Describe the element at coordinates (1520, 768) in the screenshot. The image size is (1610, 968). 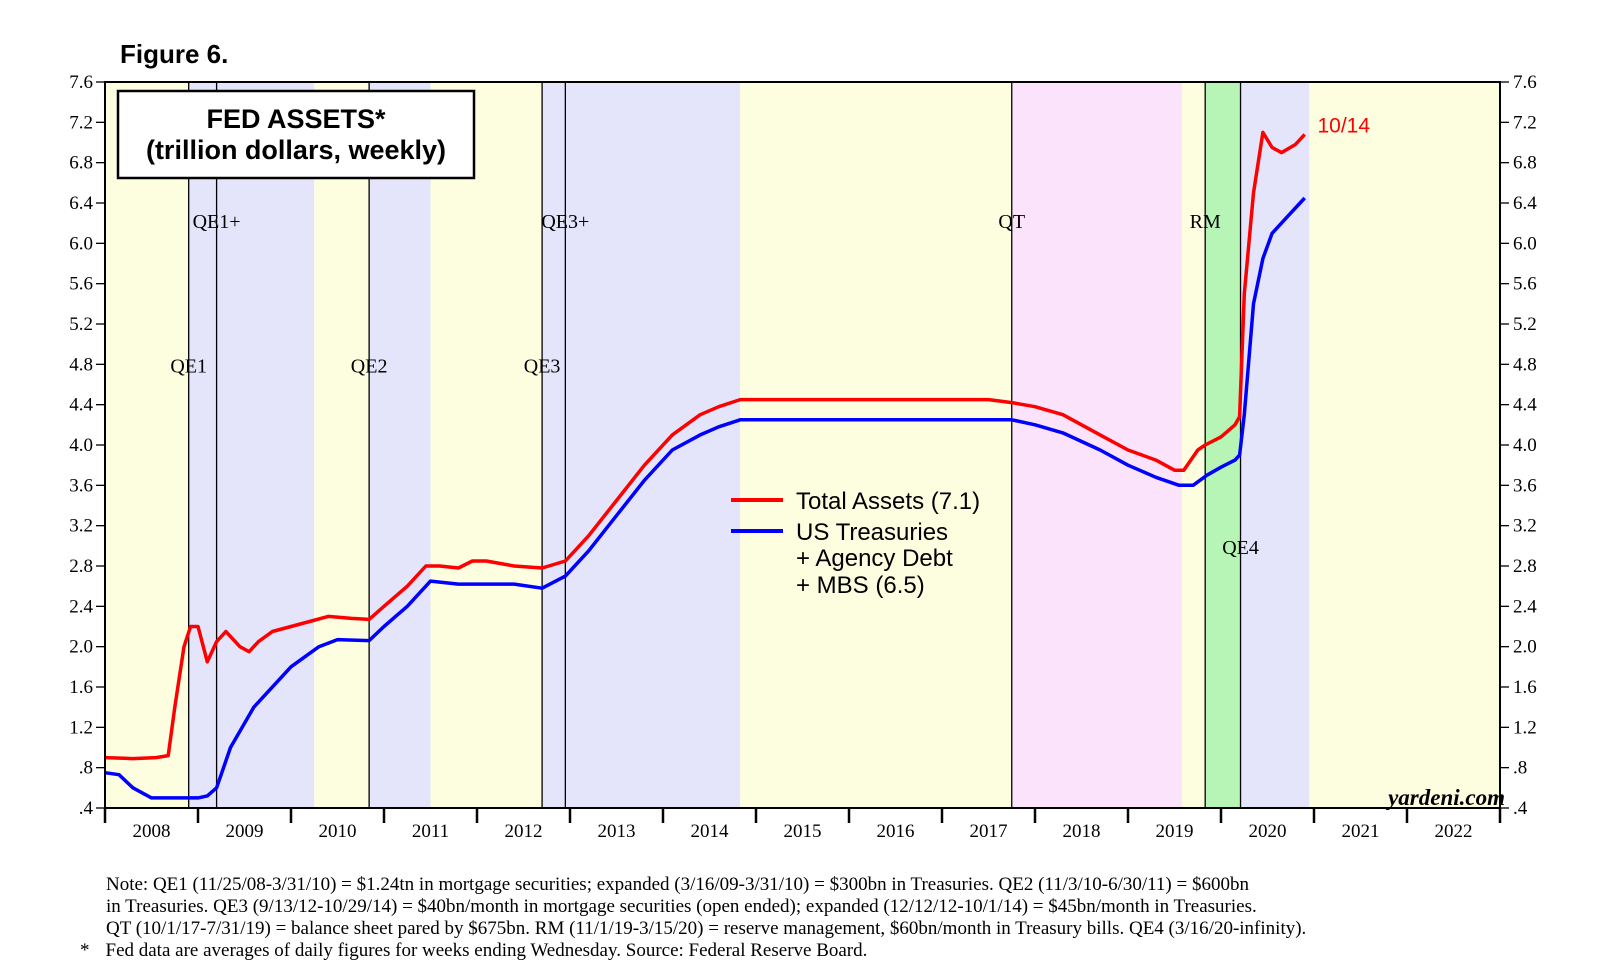
I see `y-tick-label-right: .8` at that location.